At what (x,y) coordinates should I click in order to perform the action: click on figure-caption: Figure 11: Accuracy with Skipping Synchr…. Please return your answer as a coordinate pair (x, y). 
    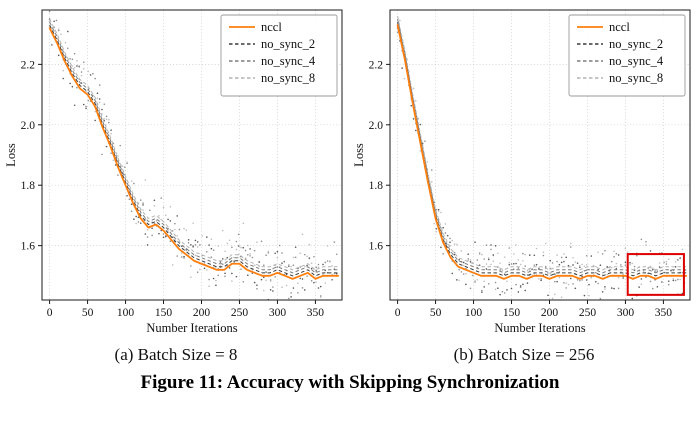
    Looking at the image, I should click on (350, 382).